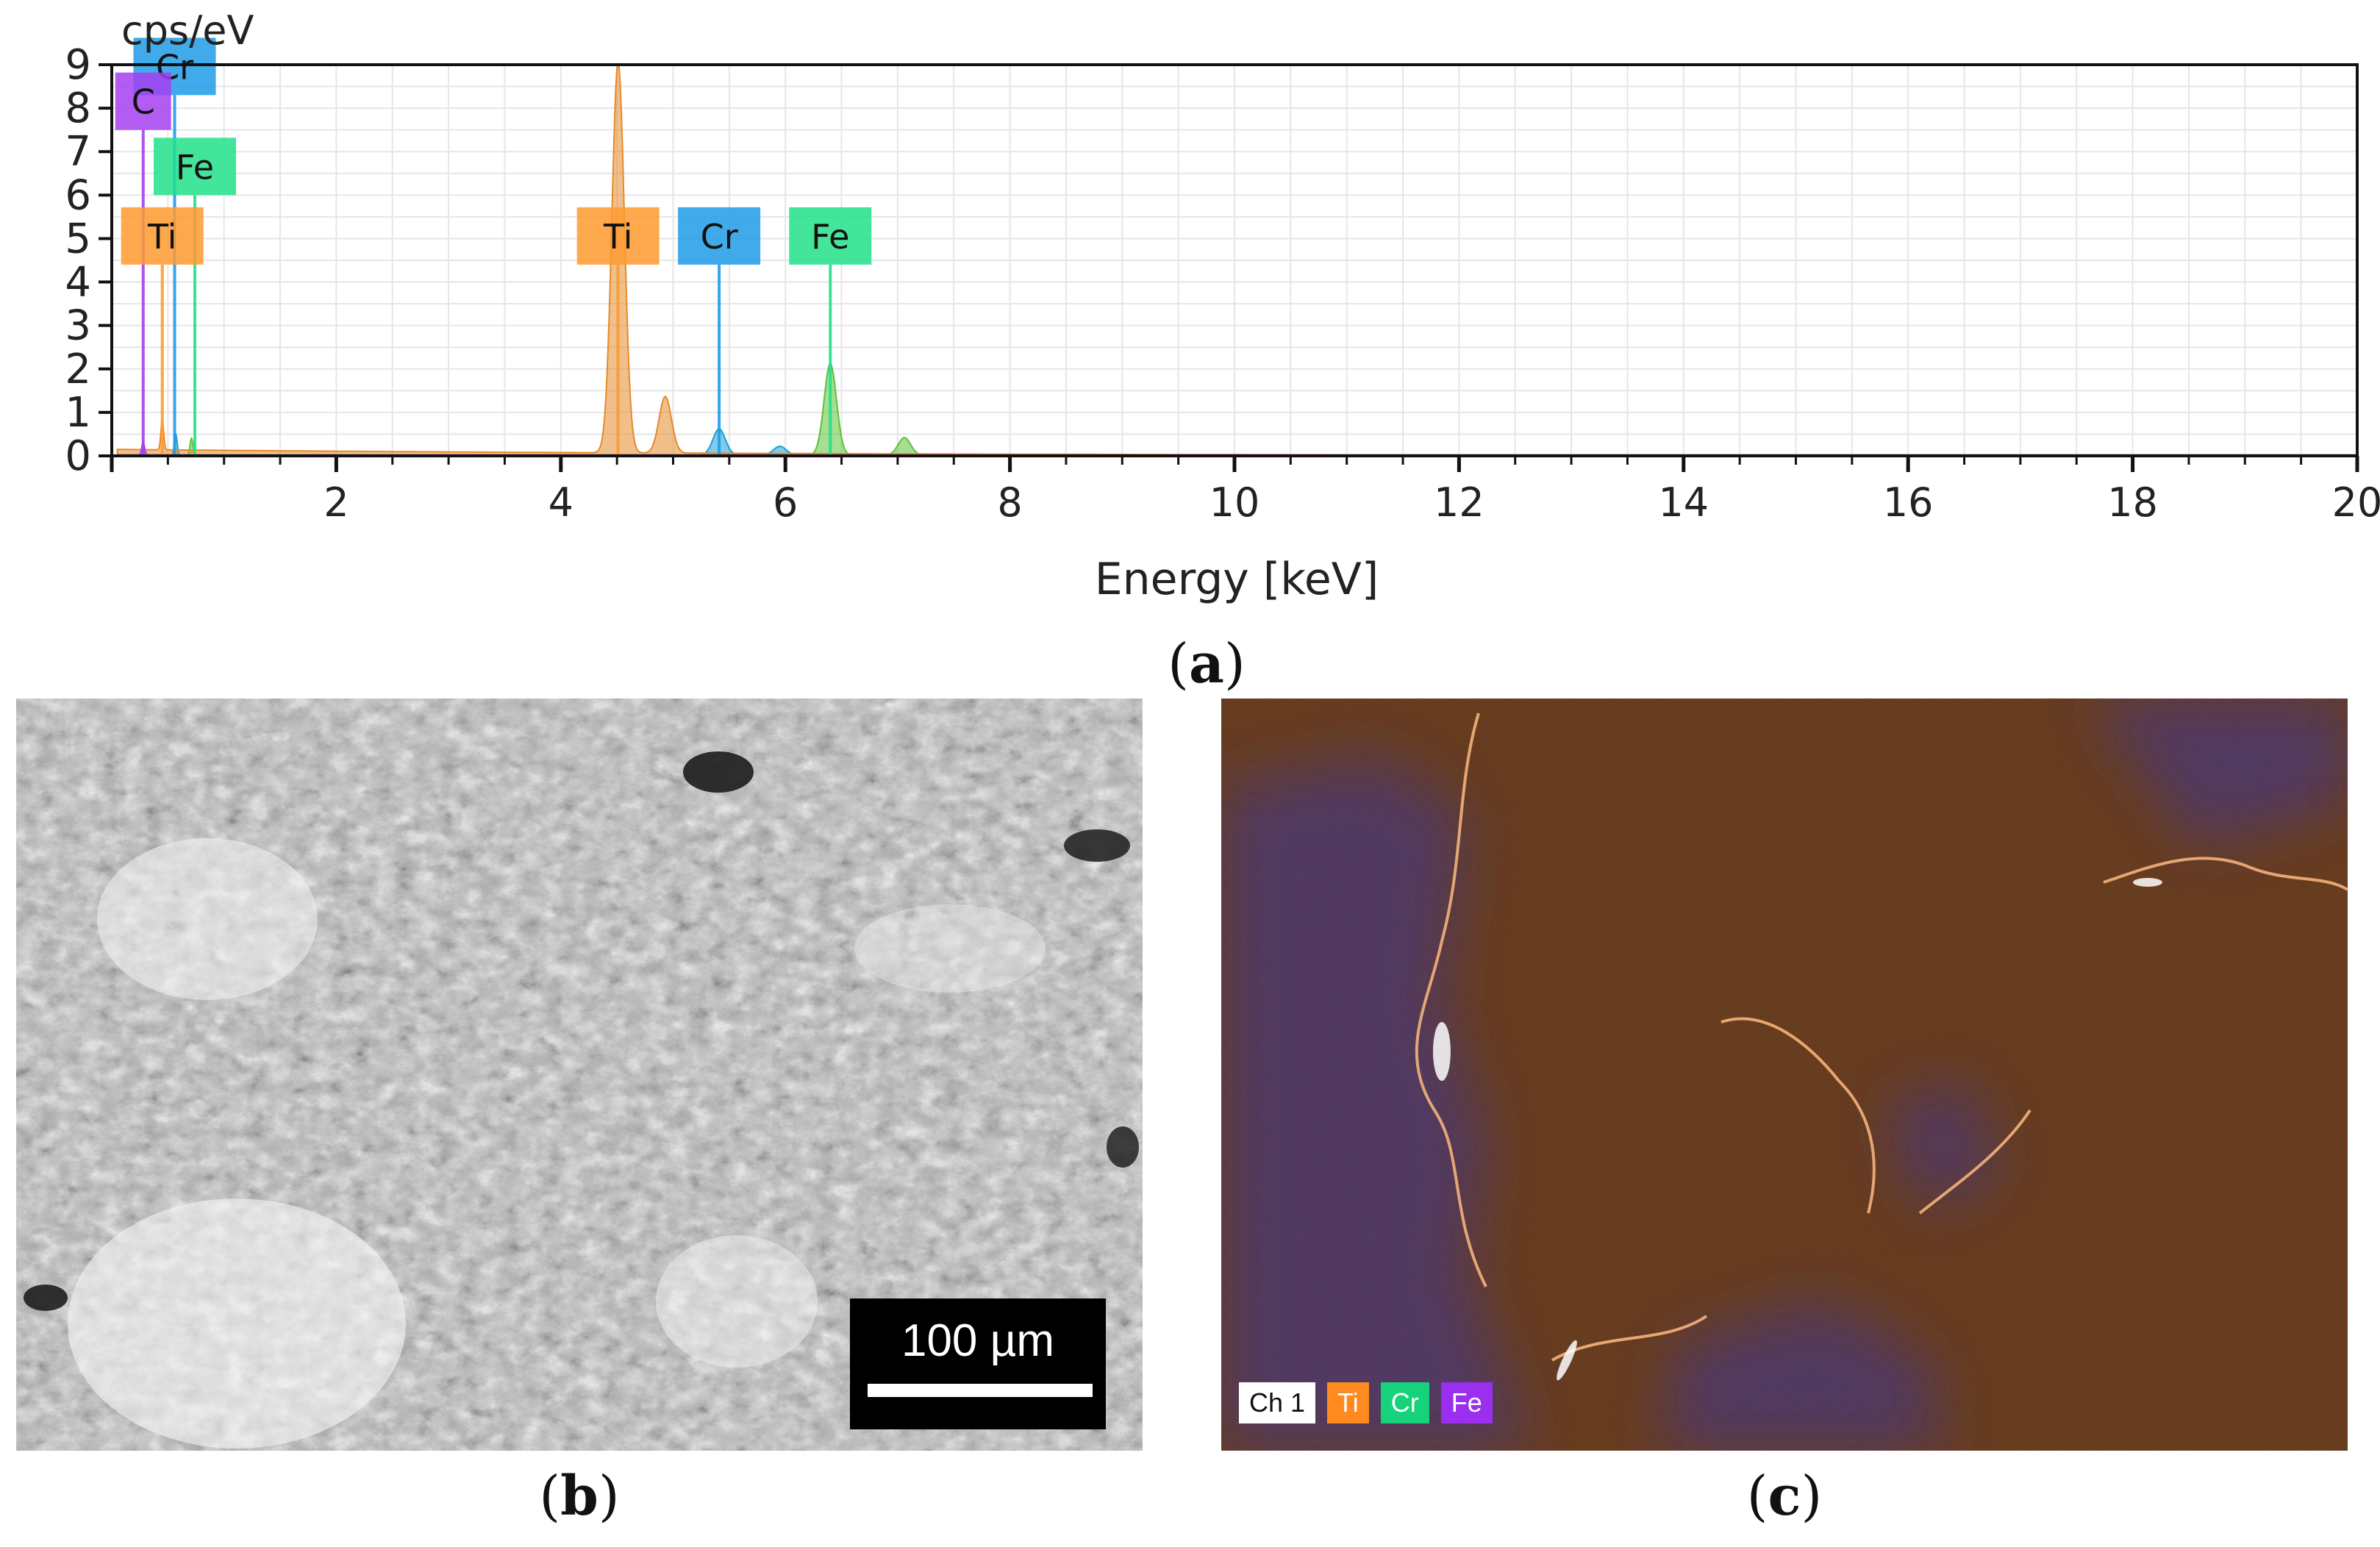  Describe the element at coordinates (785, 502) in the screenshot. I see `x-tick-label: 6` at that location.